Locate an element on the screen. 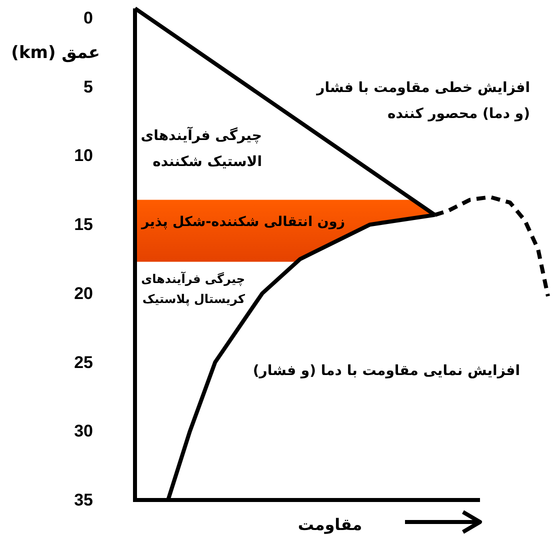 This screenshot has height=539, width=554. y-tick-label: 10 is located at coordinates (83, 156).